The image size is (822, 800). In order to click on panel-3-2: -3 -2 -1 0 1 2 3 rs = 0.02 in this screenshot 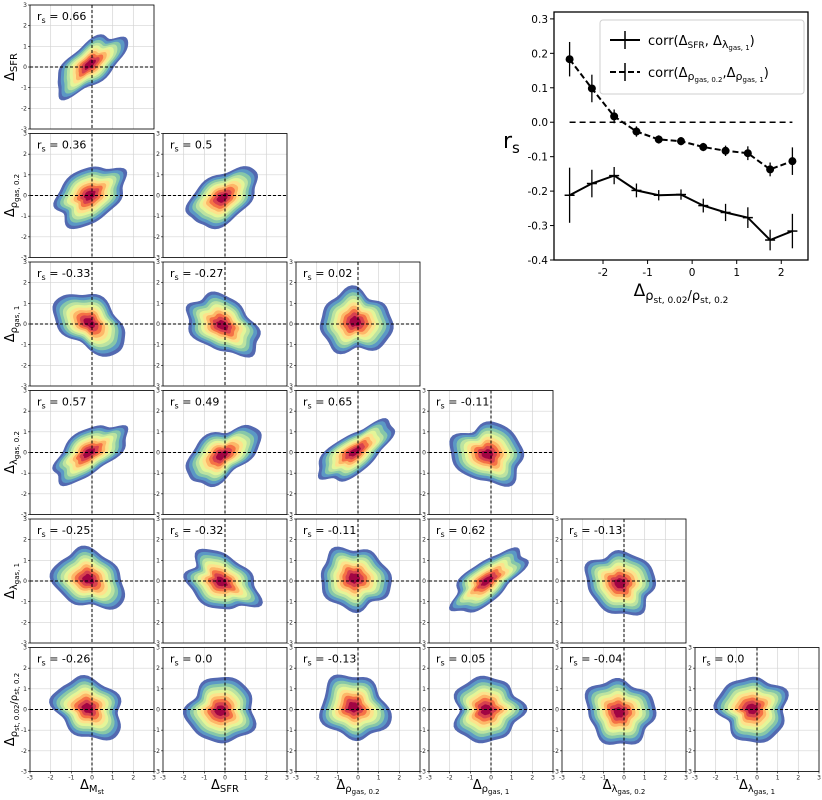, I will do `click(354, 324)`.